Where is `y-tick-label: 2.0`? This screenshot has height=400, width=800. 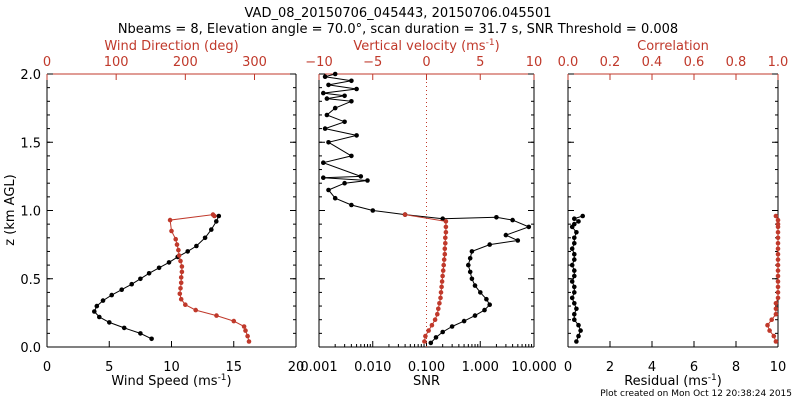
y-tick-label: 2.0 is located at coordinates (30, 75).